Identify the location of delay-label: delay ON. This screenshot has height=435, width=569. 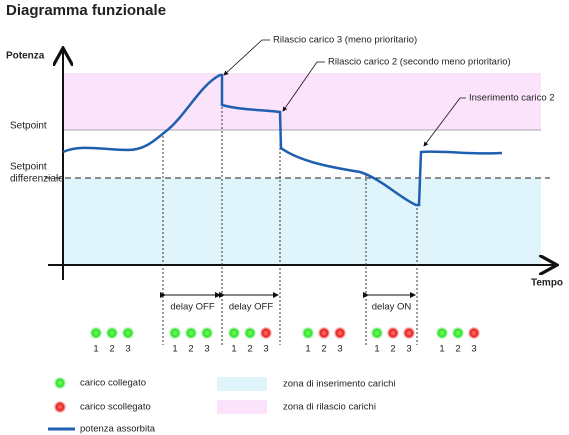
(392, 307).